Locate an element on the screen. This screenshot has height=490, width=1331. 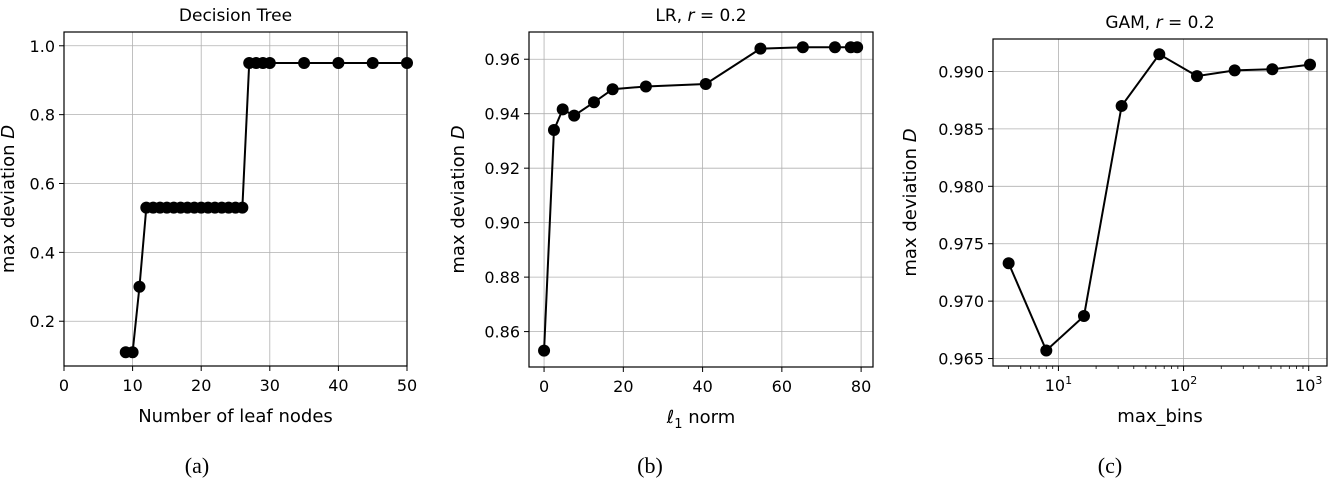
title-part: LR, is located at coordinates (671, 16).